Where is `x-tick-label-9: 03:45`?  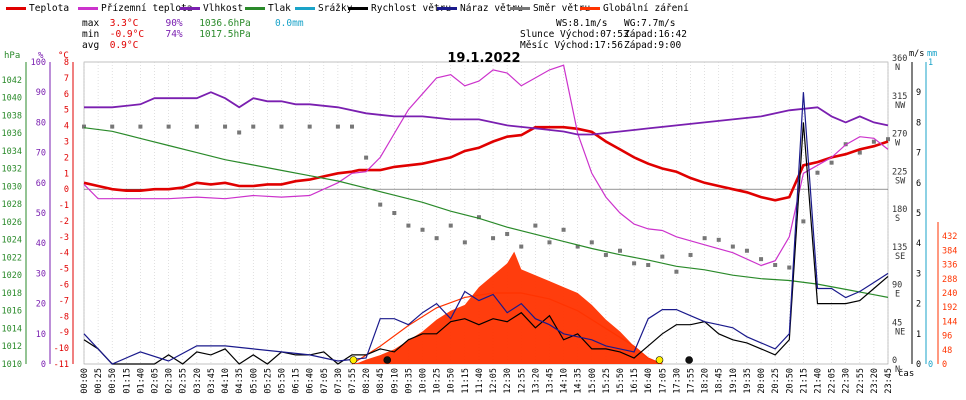 x-tick-label-9: 03:45 is located at coordinates (212, 381).